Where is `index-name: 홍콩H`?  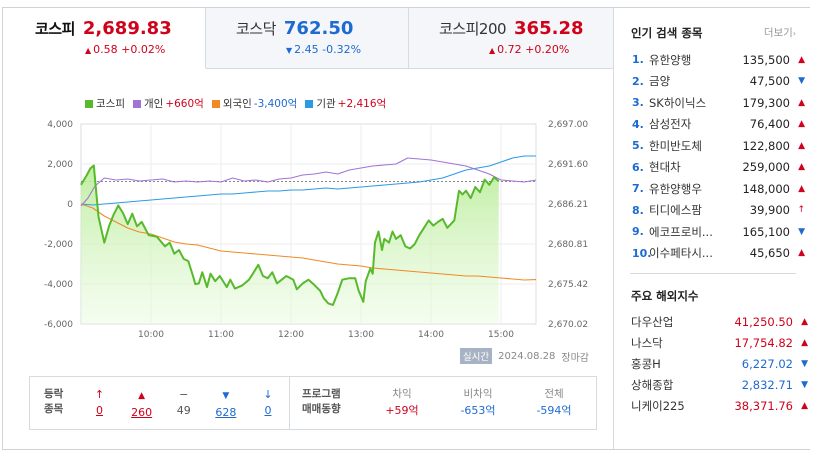
index-name: 홍콩H is located at coordinates (646, 363).